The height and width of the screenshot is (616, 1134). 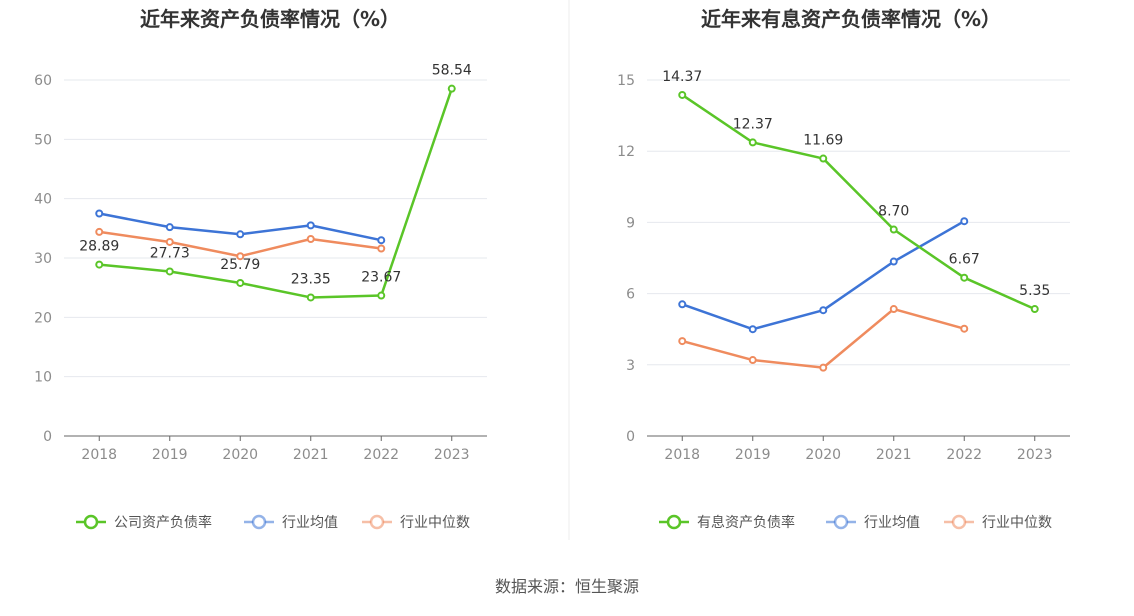 What do you see at coordinates (964, 260) in the screenshot?
I see `data-label-2-2022: 6.67` at bounding box center [964, 260].